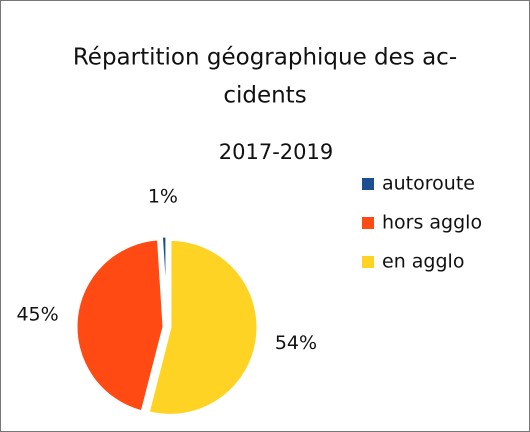 The height and width of the screenshot is (432, 530). Describe the element at coordinates (428, 184) in the screenshot. I see `legend-label: autoroute` at that location.